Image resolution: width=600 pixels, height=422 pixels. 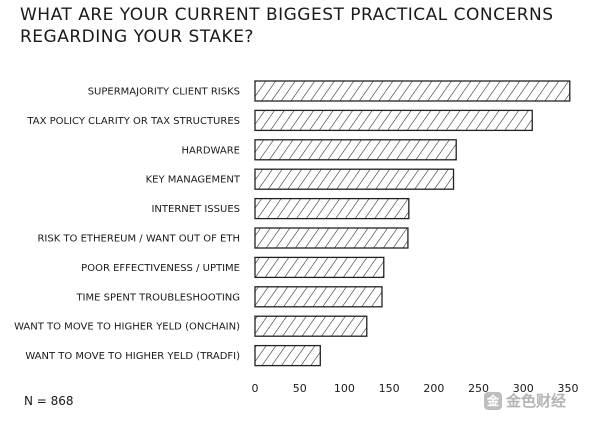 I want to click on category-label-2: TAX POLICY CLARITY OR TAX STRUCTURES, so click(x=133, y=121).